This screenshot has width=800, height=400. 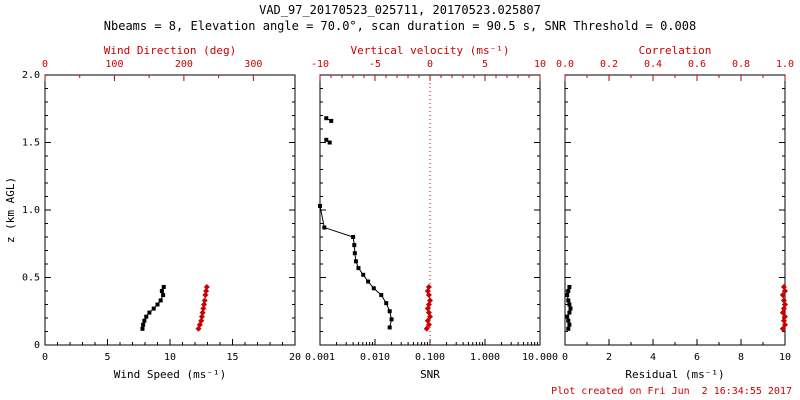 What do you see at coordinates (697, 357) in the screenshot?
I see `x-tick-label: 6` at bounding box center [697, 357].